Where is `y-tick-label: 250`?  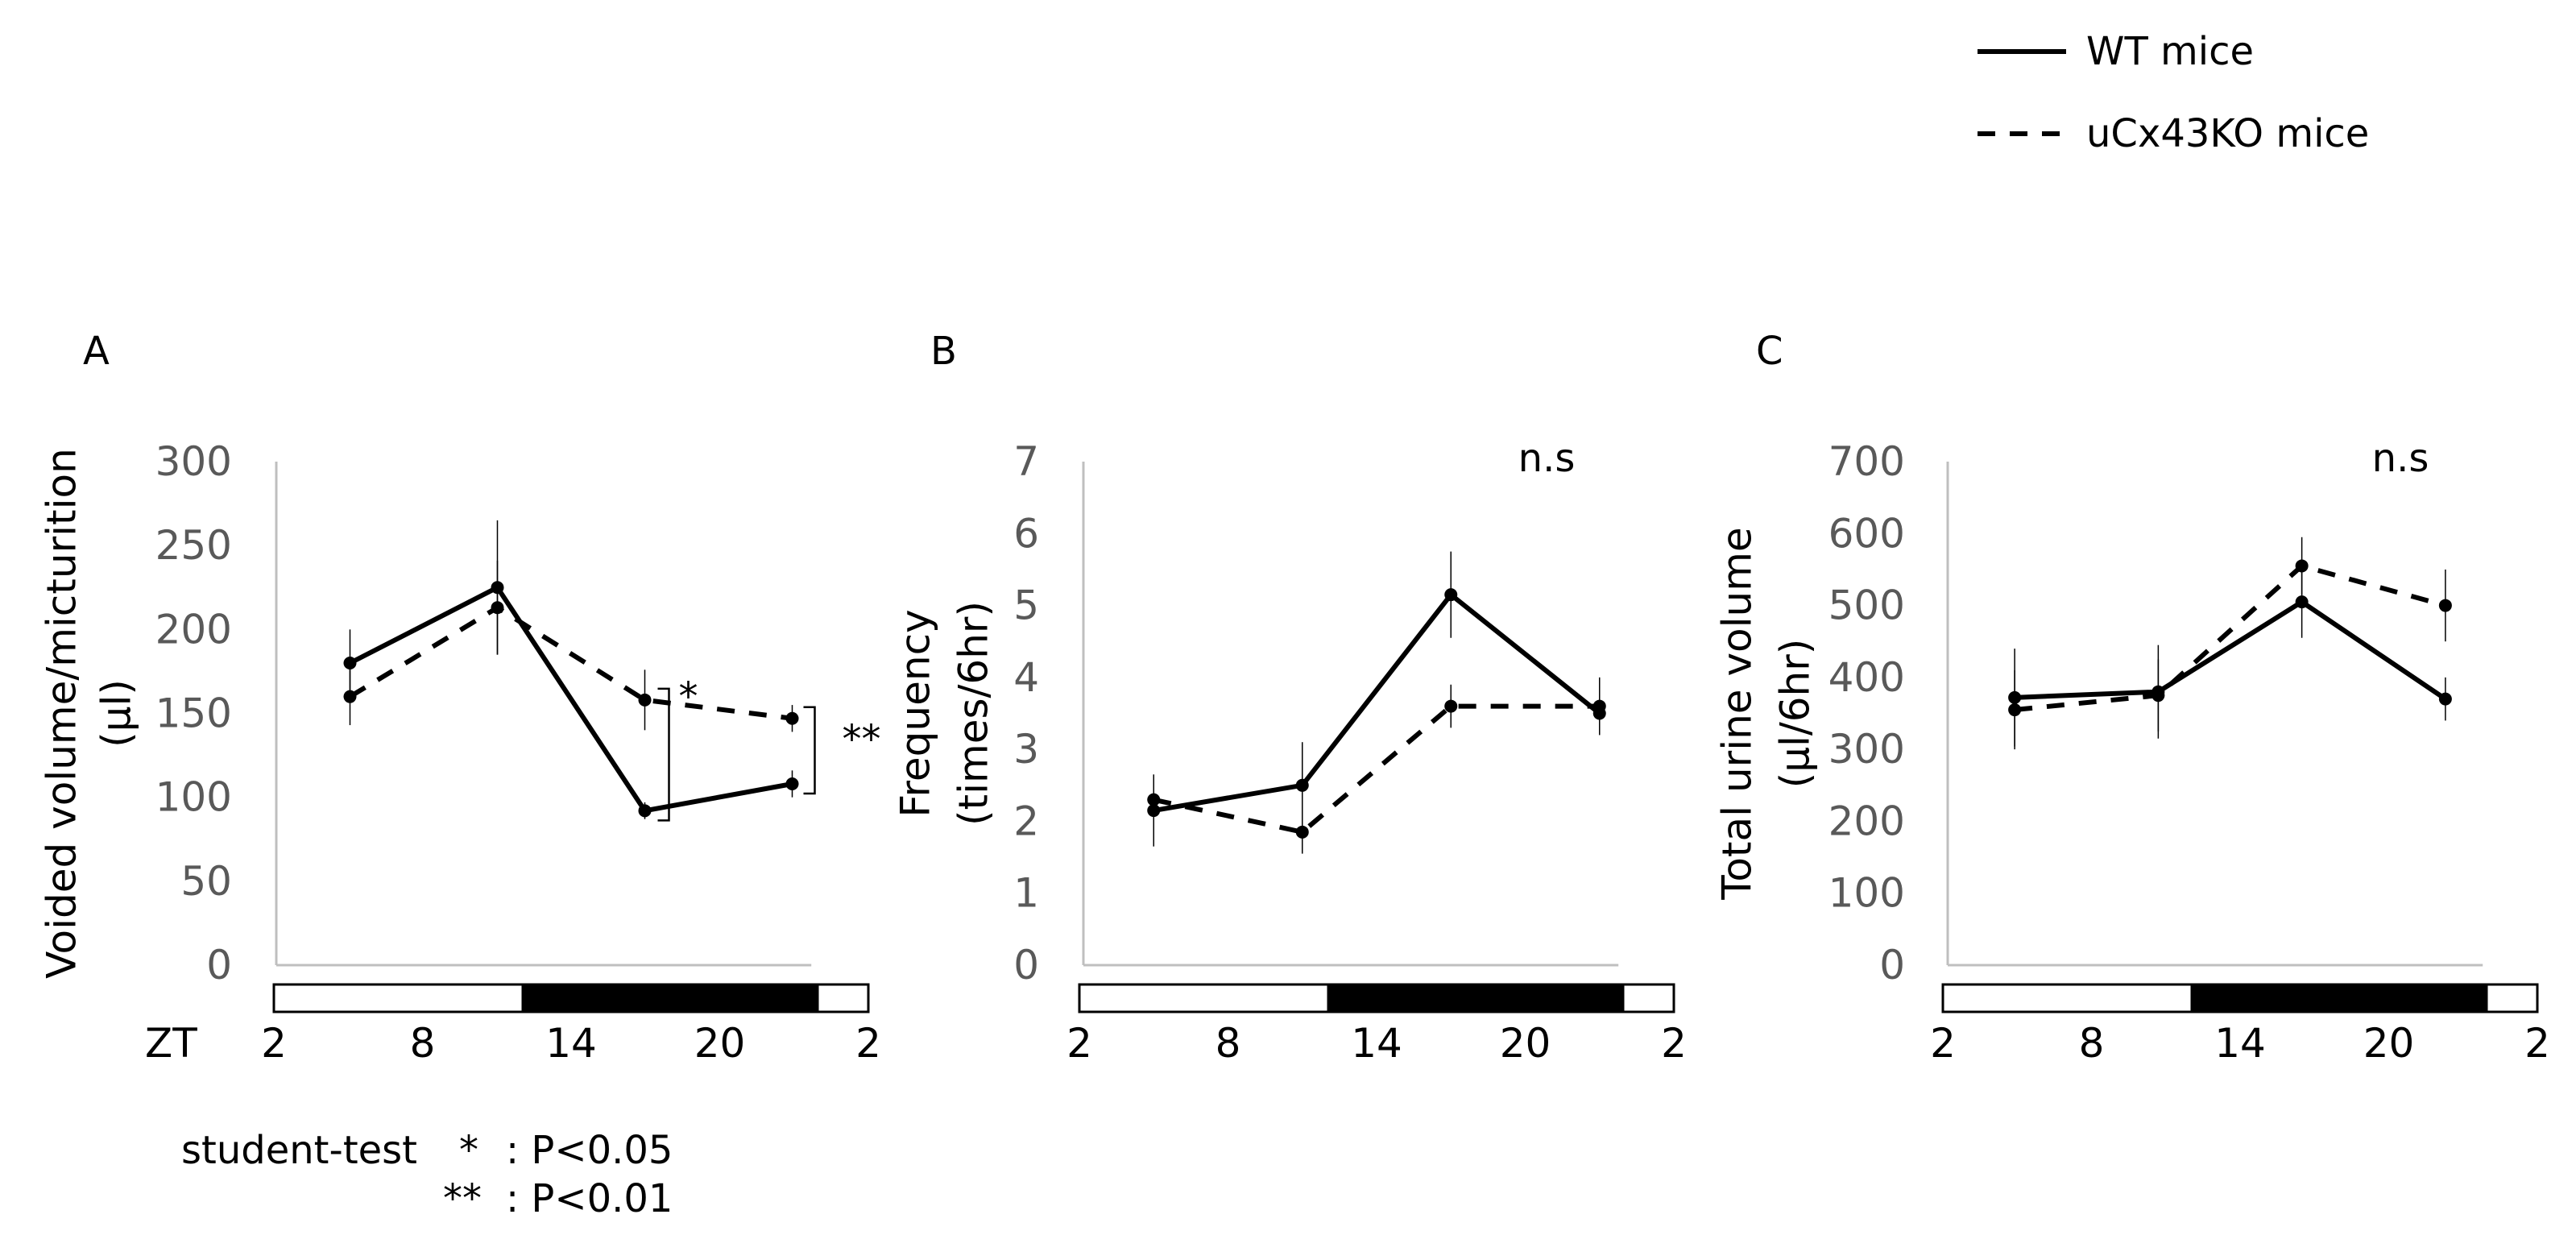 y-tick-label: 250 is located at coordinates (193, 545).